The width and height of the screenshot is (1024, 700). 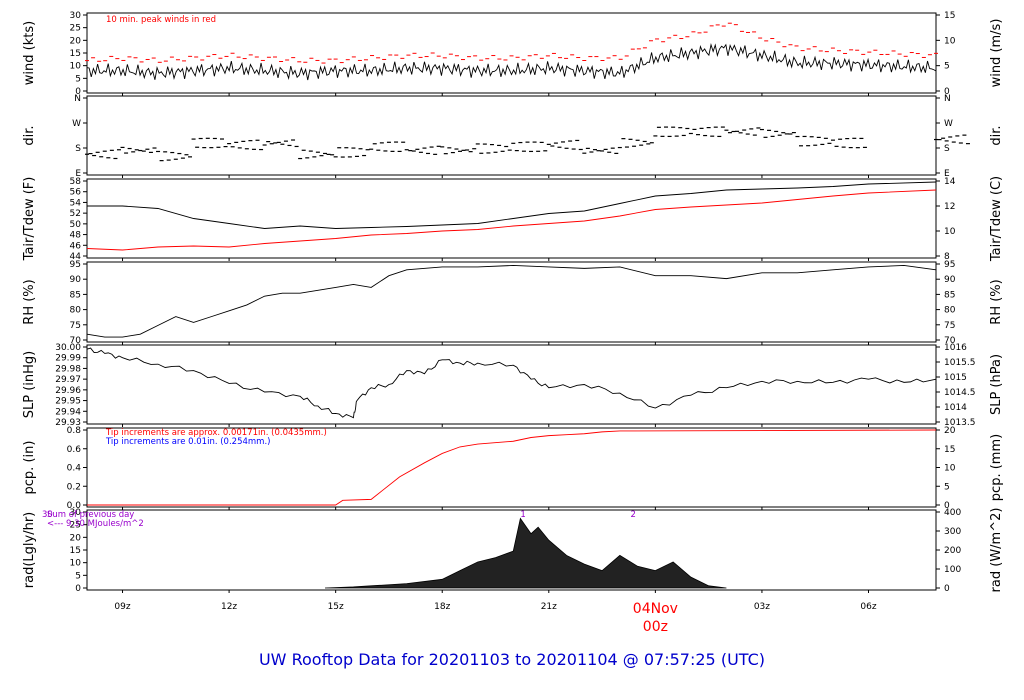 What do you see at coordinates (75, 265) in the screenshot?
I see `ytick-left-label: 95` at bounding box center [75, 265].